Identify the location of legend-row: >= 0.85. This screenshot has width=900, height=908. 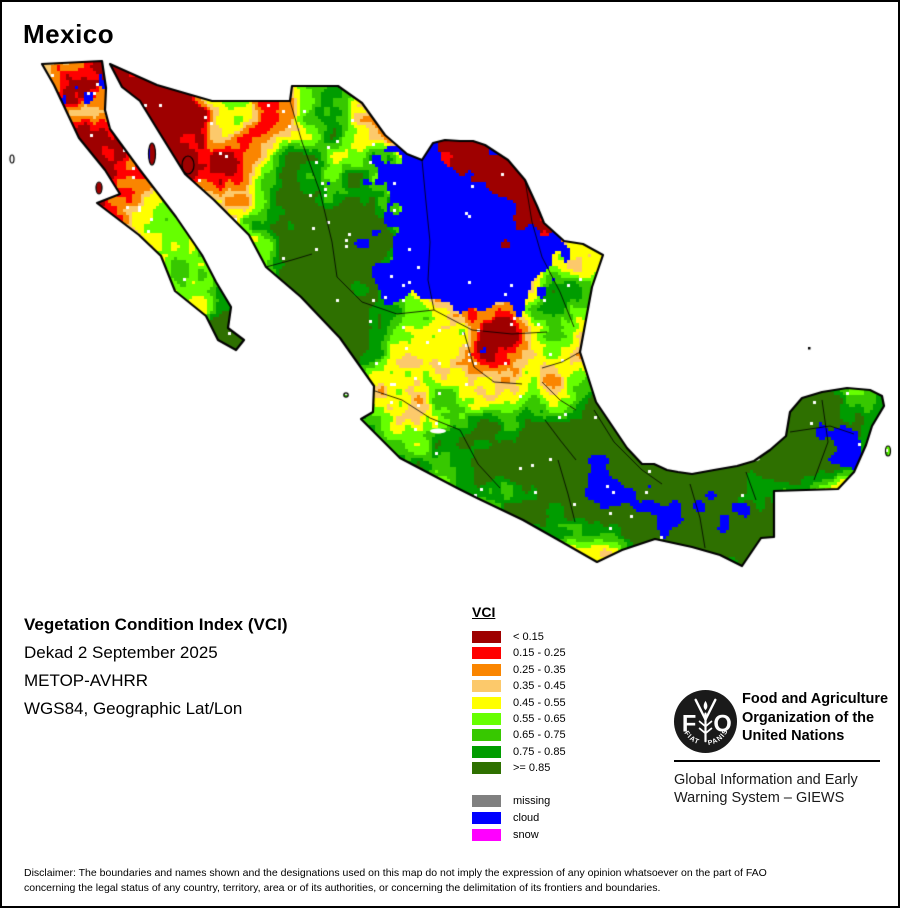
(519, 768).